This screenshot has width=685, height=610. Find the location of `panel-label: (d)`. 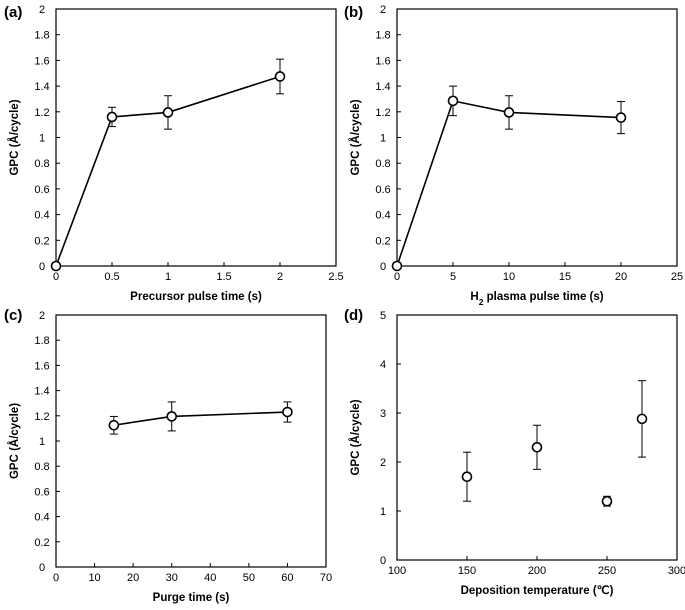

panel-label: (d) is located at coordinates (353, 315).